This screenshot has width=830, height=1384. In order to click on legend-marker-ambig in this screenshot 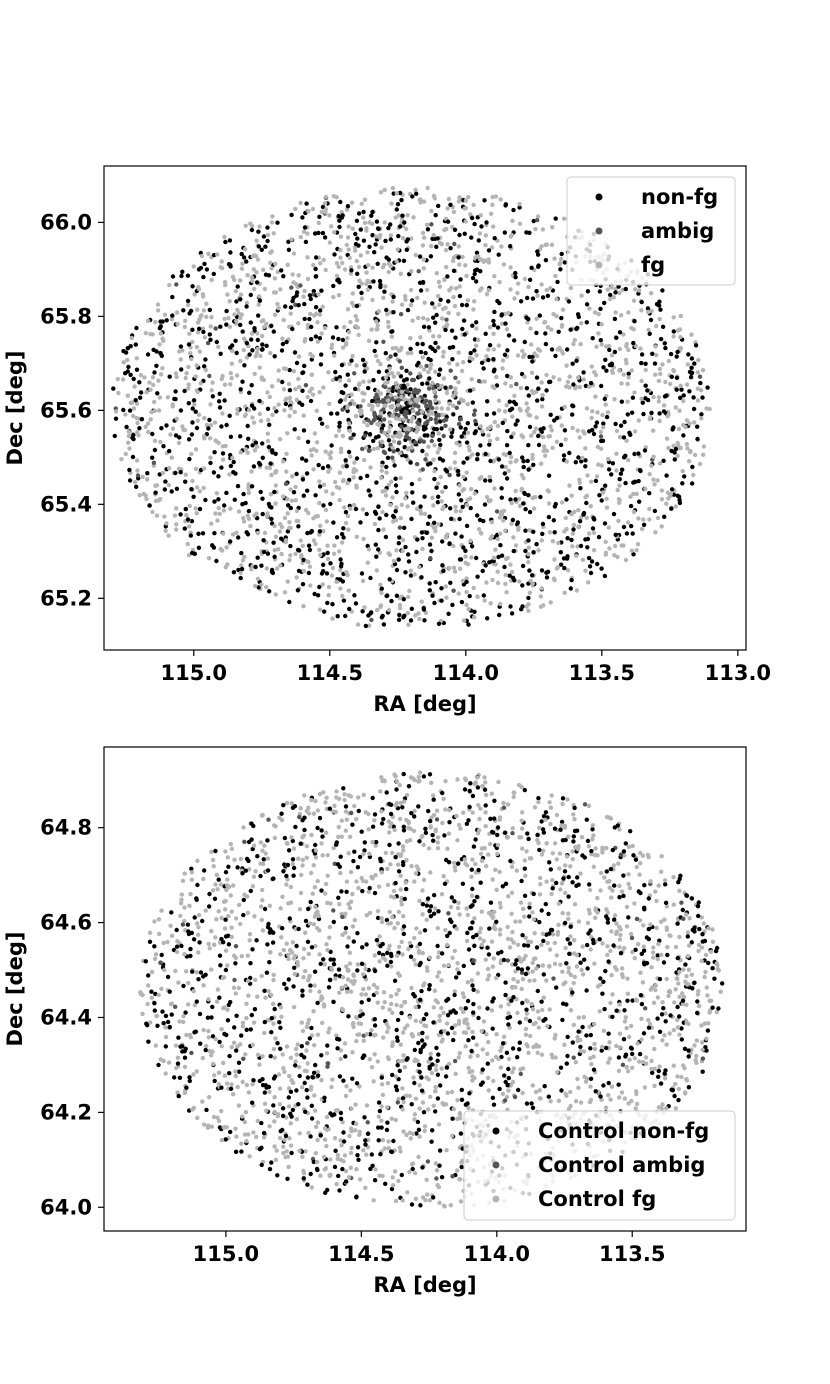, I will do `click(599, 231)`.